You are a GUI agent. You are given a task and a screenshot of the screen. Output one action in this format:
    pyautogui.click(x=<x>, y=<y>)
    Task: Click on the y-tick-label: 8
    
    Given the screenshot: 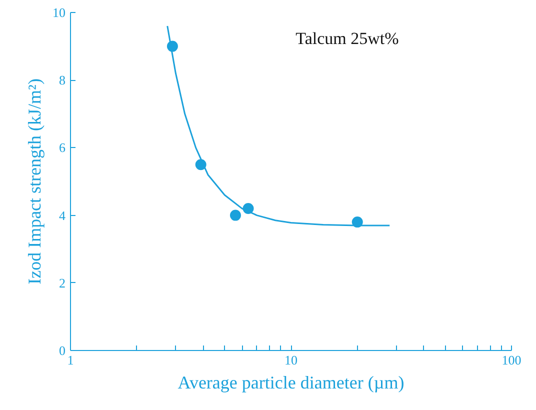 What is the action you would take?
    pyautogui.click(x=62, y=80)
    